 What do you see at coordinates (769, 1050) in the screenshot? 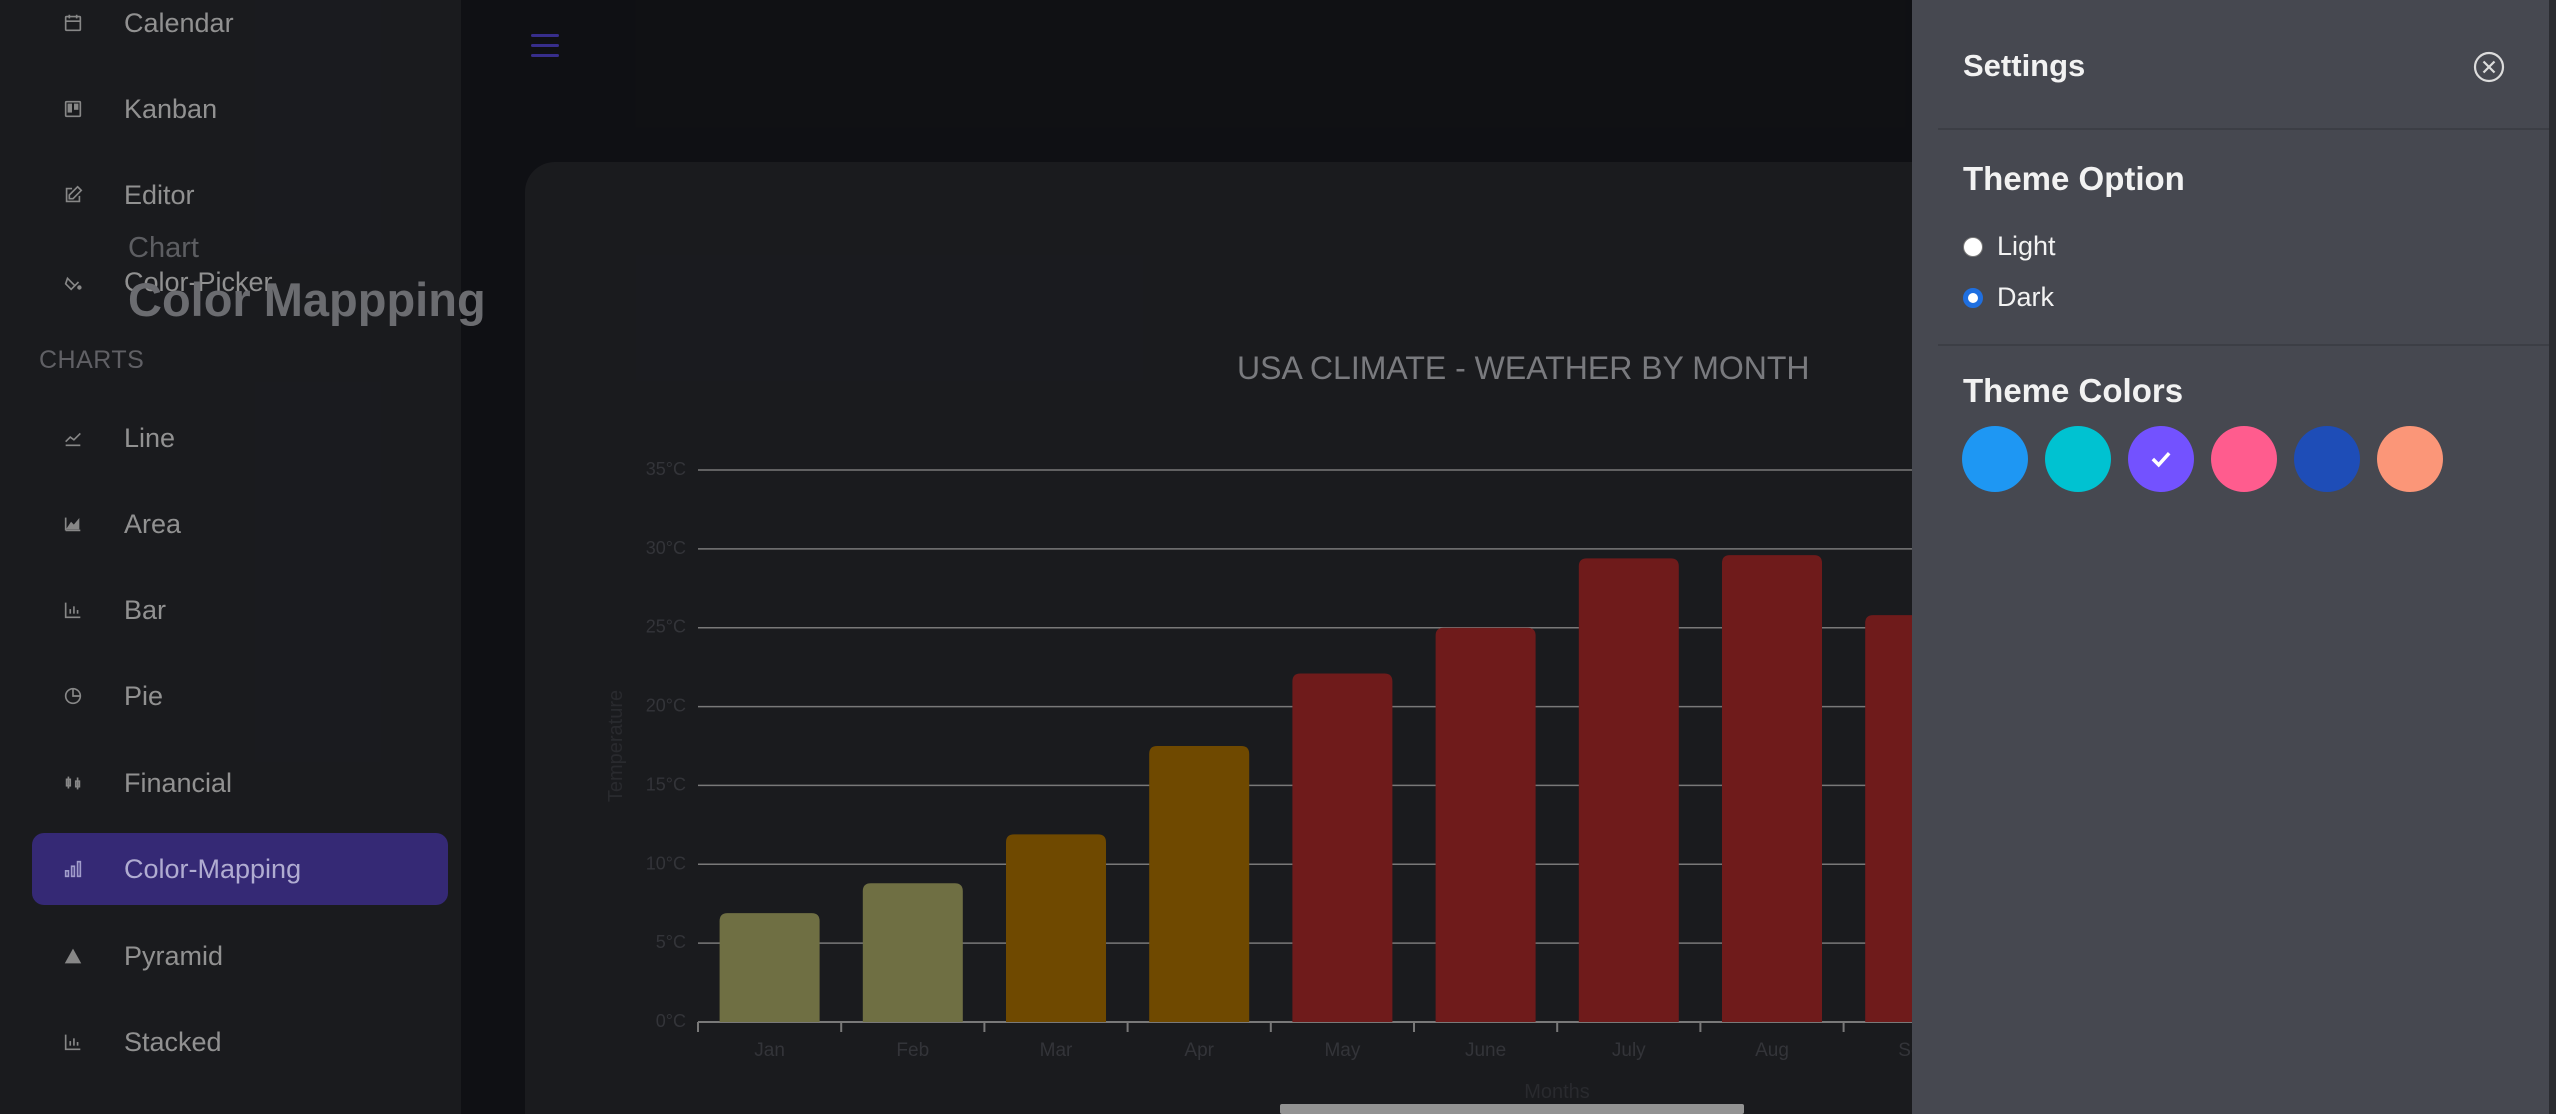
I see `x-tick-label: Jan` at bounding box center [769, 1050].